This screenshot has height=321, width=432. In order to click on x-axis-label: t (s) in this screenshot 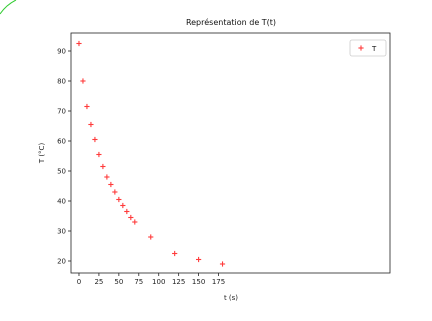, I will do `click(231, 298)`.